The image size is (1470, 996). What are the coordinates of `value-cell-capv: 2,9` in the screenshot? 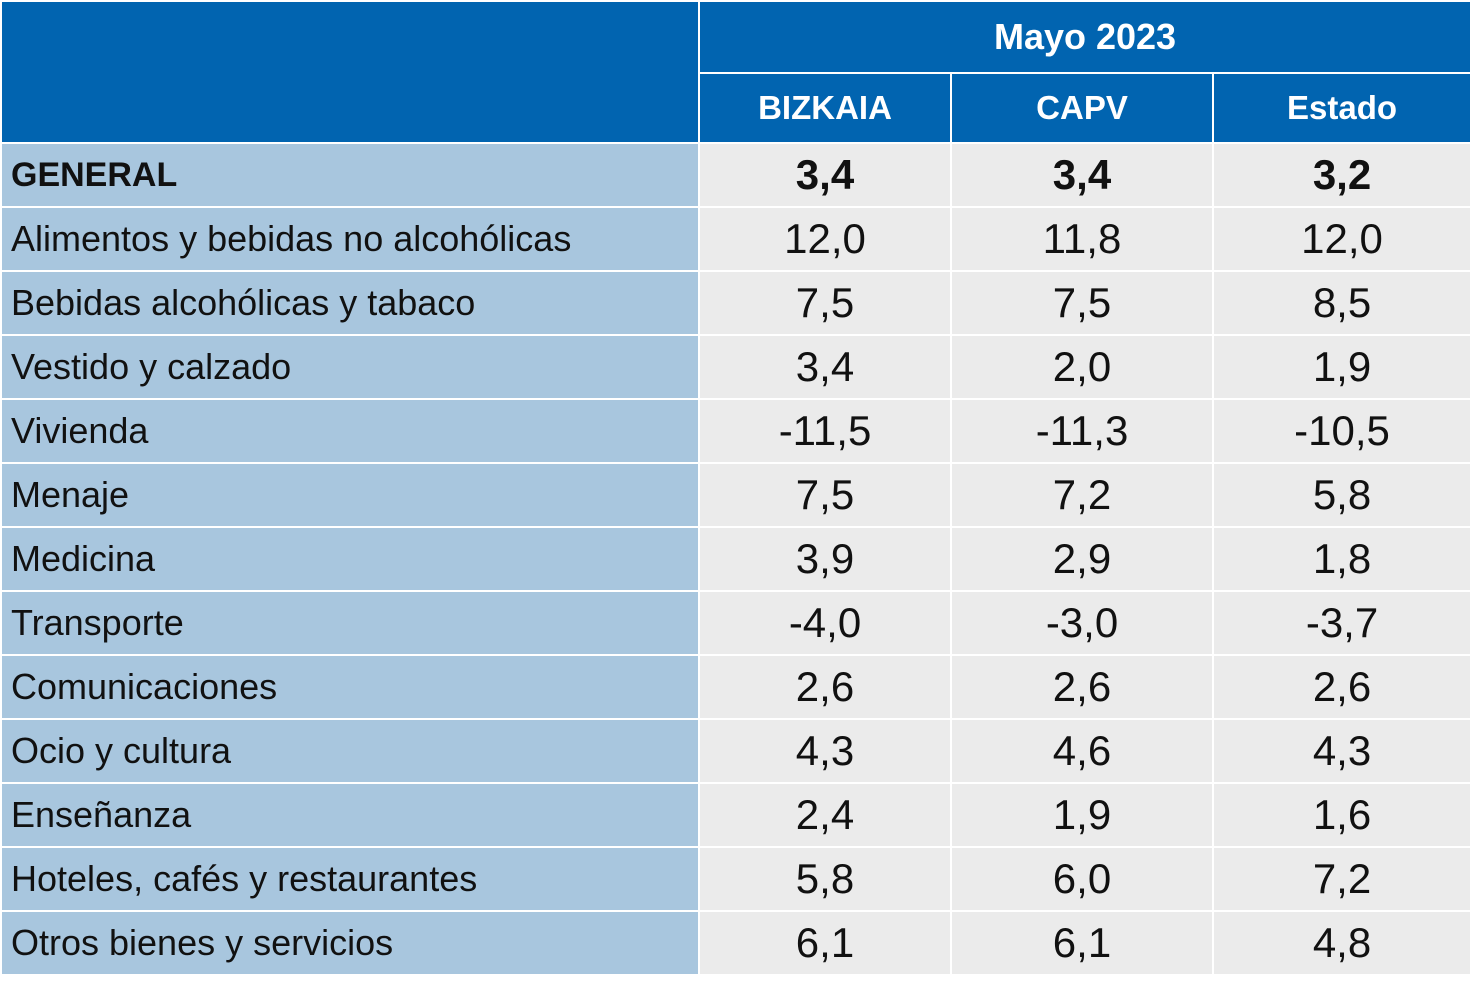 It's located at (1082, 559).